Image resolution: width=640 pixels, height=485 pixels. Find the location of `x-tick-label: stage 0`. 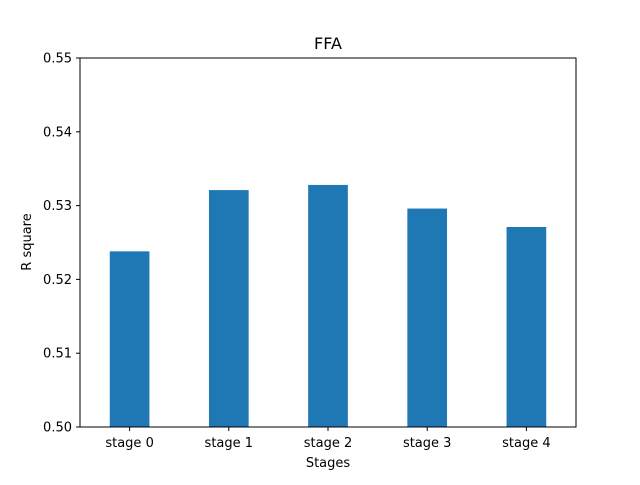

x-tick-label: stage 0 is located at coordinates (129, 443).